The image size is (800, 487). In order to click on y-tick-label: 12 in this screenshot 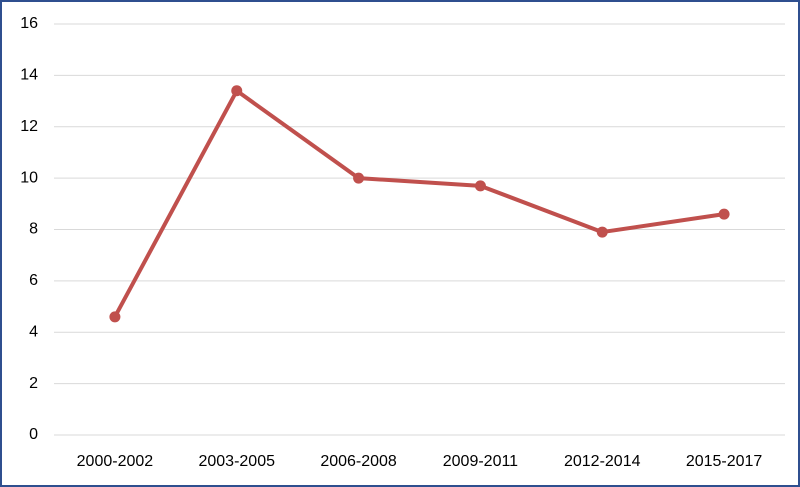, I will do `click(29, 126)`.